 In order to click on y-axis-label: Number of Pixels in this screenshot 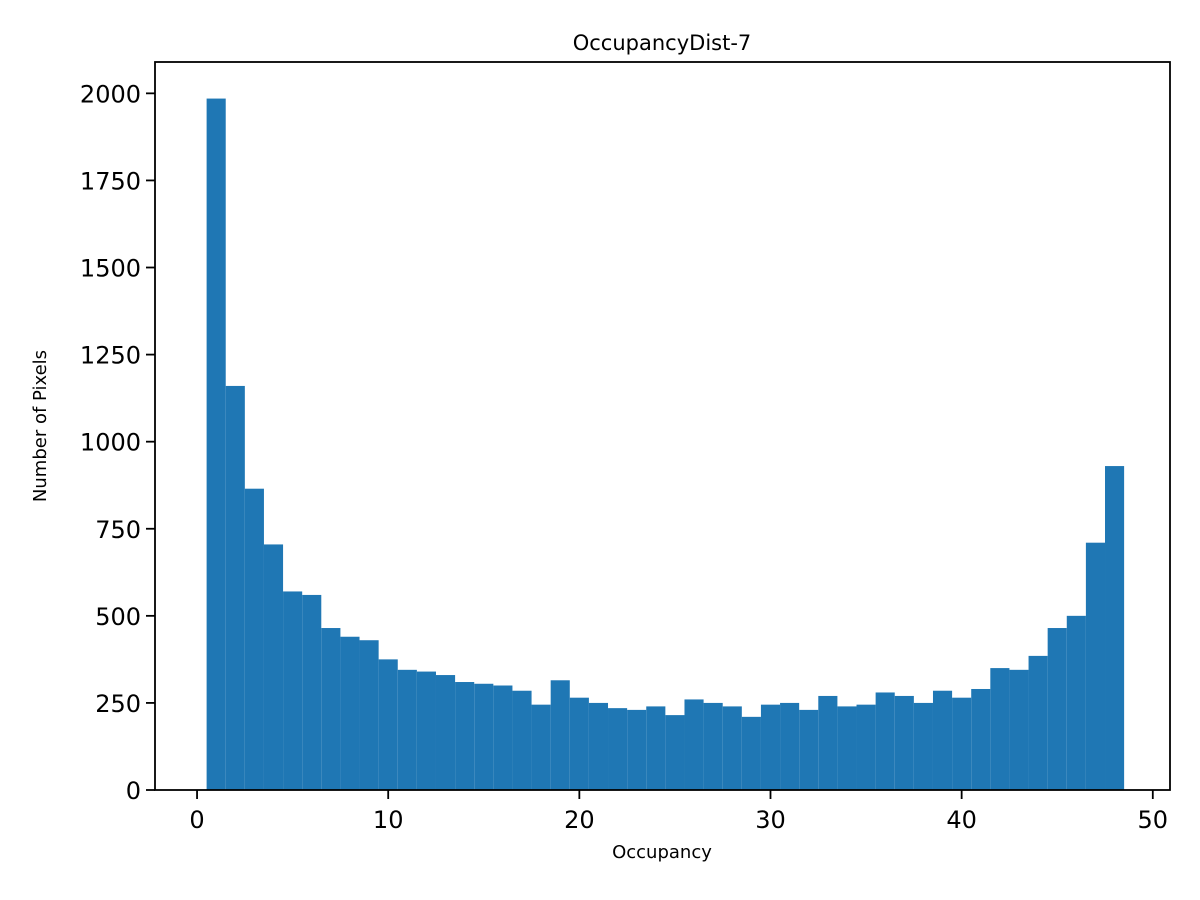, I will do `click(40, 426)`.